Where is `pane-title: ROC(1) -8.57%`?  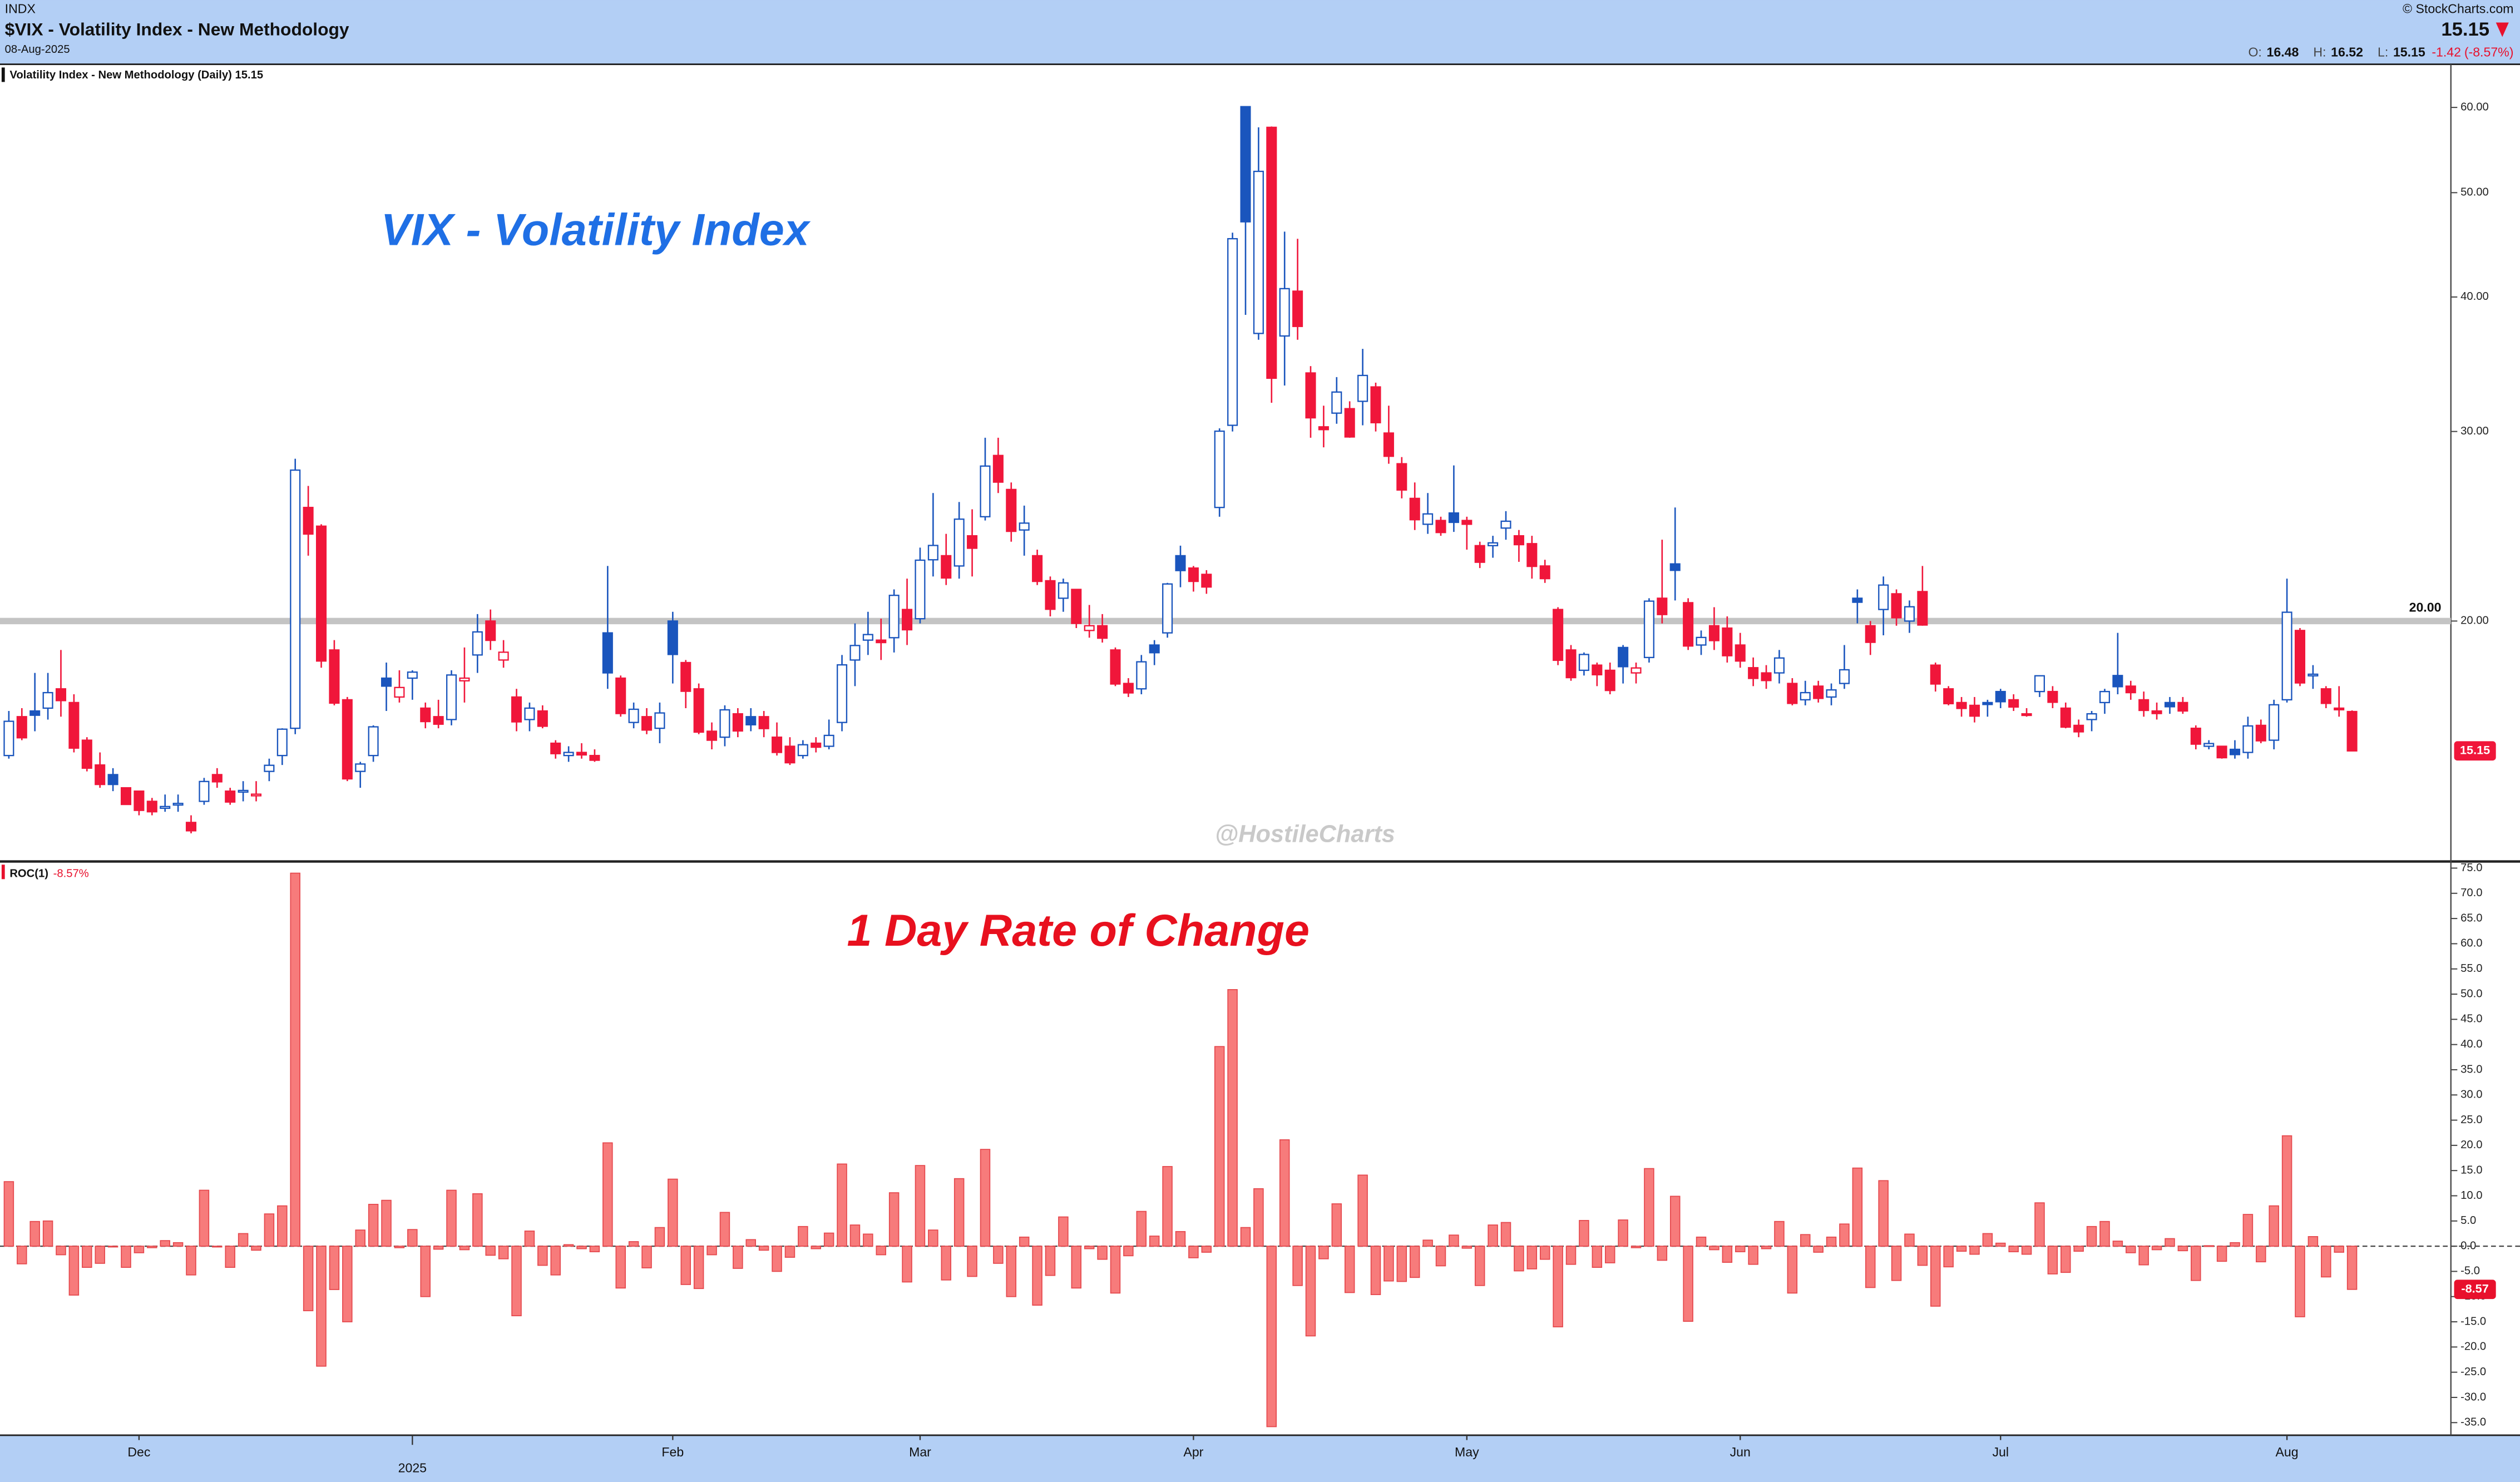
pane-title: ROC(1) -8.57% is located at coordinates (48, 874).